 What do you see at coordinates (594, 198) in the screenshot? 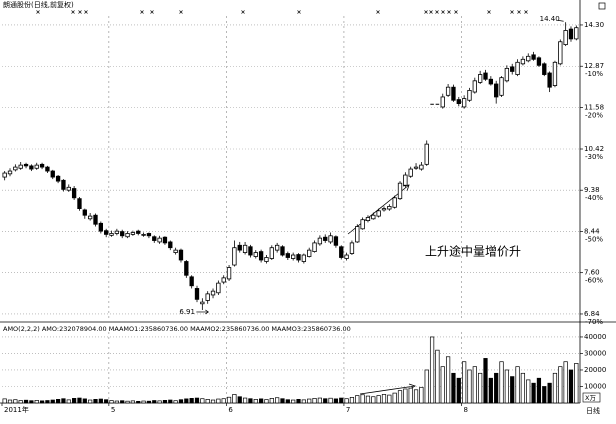
I see `y-pct-label: -40%` at bounding box center [594, 198].